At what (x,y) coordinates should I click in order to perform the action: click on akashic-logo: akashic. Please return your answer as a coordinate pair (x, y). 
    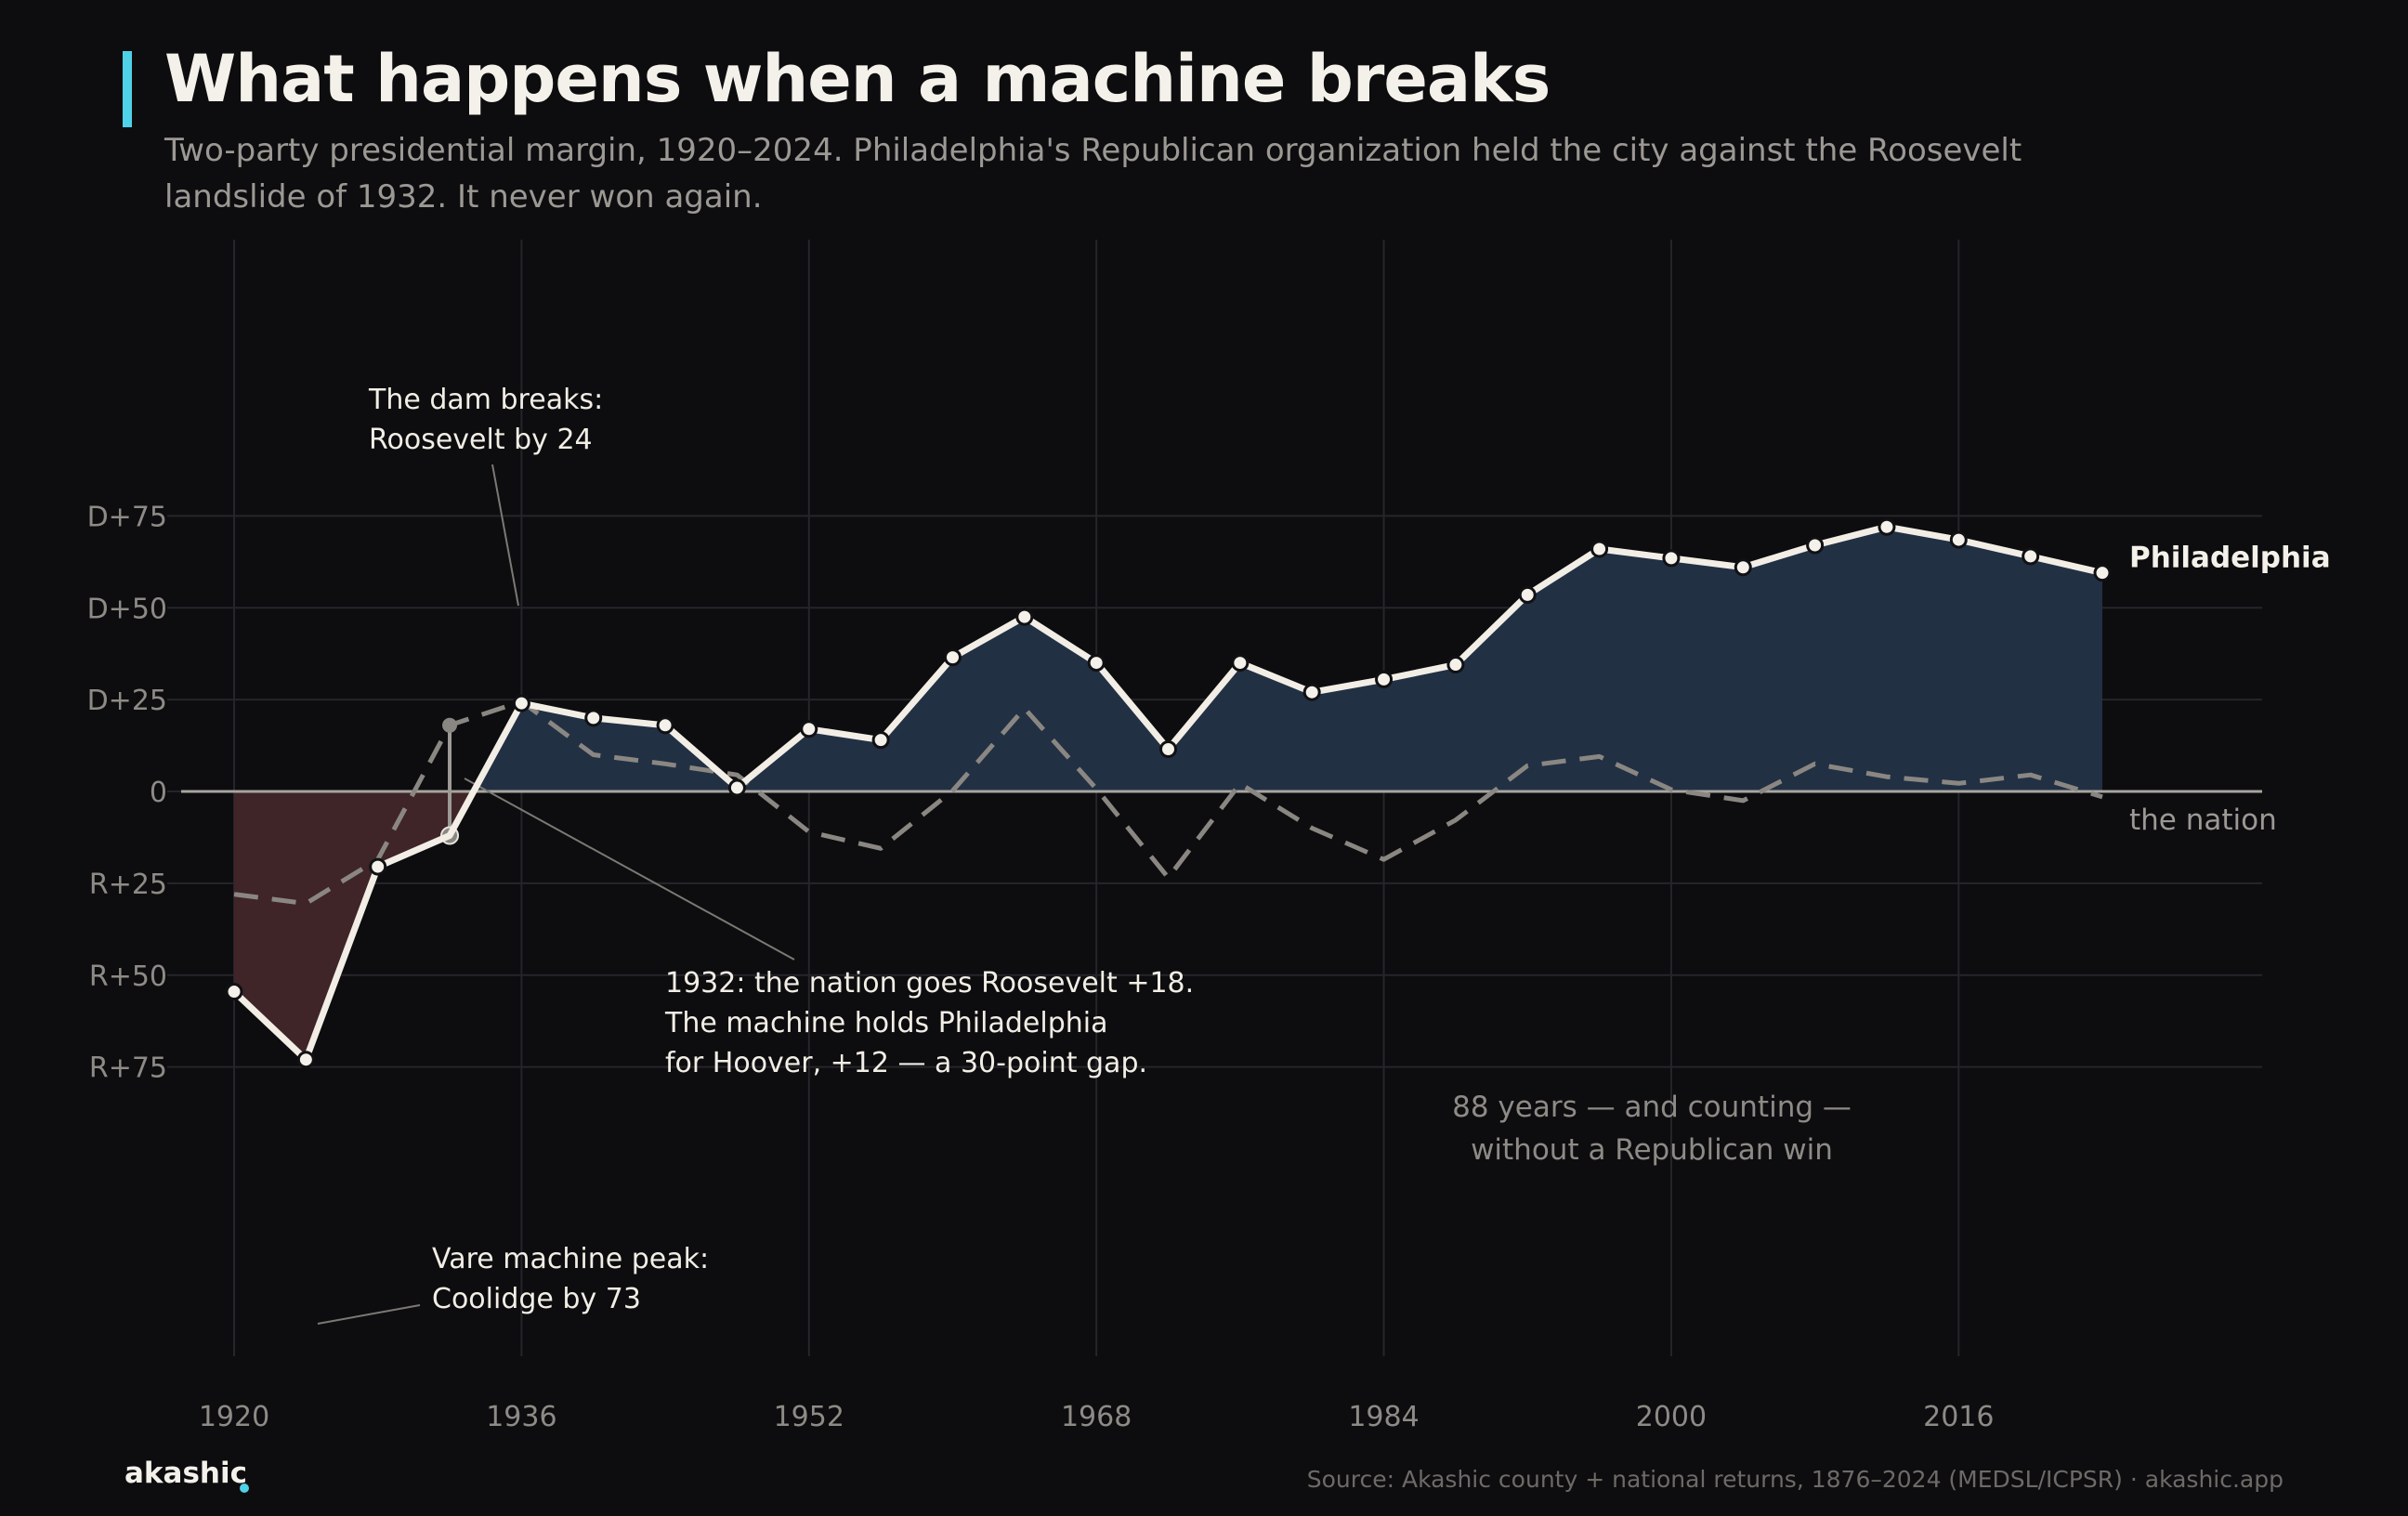
    Looking at the image, I should click on (185, 1474).